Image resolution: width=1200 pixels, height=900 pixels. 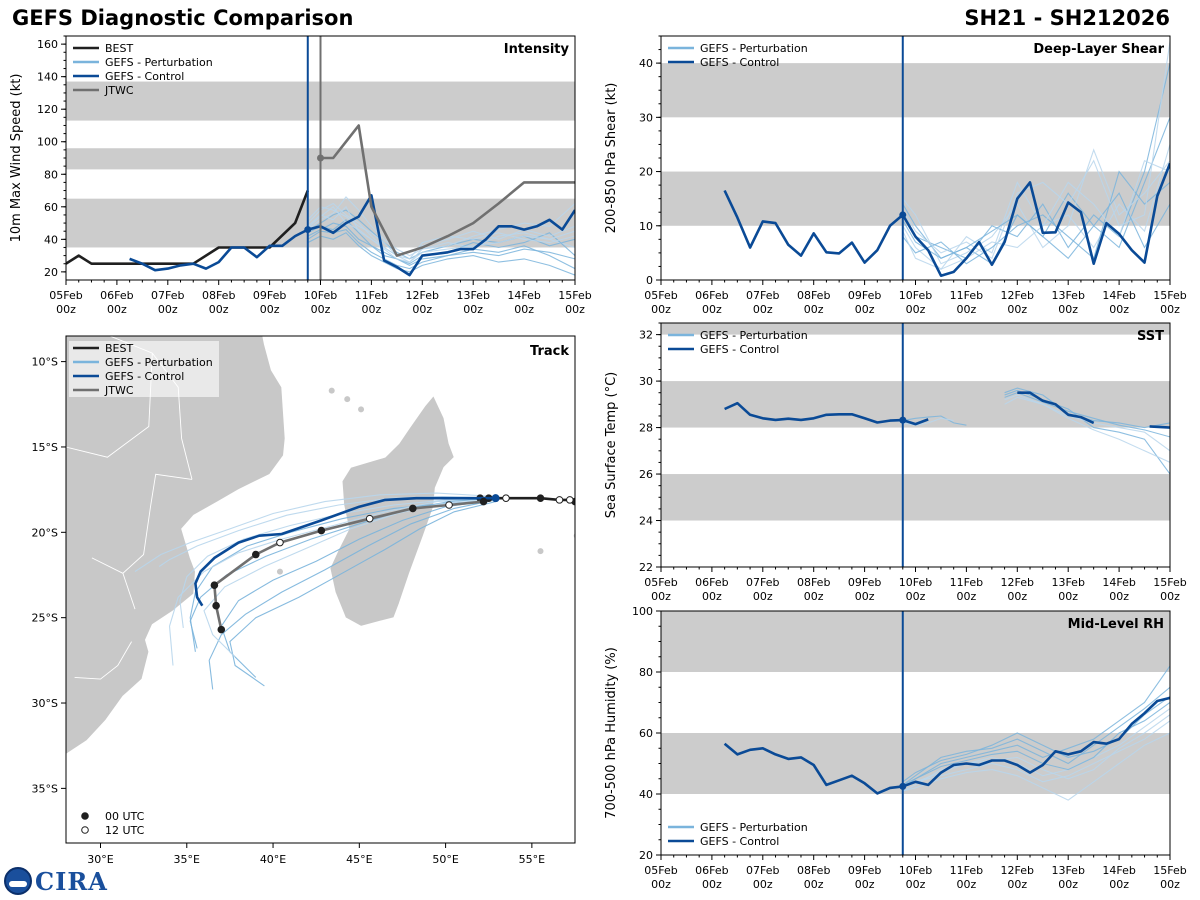 What do you see at coordinates (308, 230) in the screenshot?
I see `control-current-marker` at bounding box center [308, 230].